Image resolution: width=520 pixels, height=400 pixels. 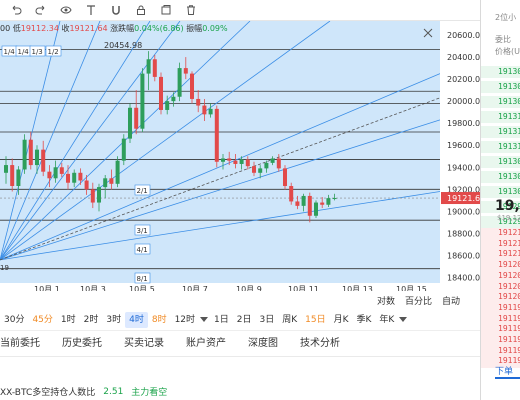 What do you see at coordinates (267, 319) in the screenshot?
I see `interval-10: 3日` at bounding box center [267, 319].